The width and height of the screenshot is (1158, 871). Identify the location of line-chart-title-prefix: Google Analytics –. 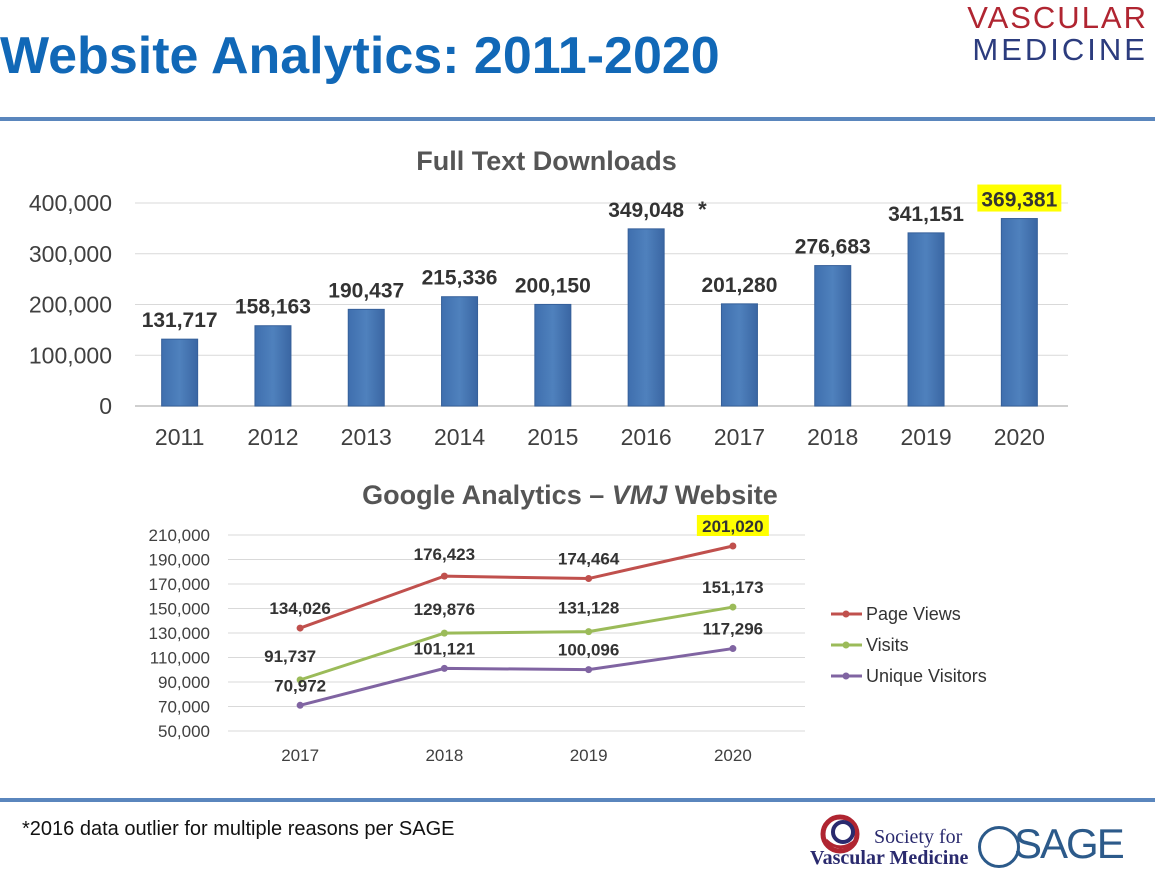
(487, 495).